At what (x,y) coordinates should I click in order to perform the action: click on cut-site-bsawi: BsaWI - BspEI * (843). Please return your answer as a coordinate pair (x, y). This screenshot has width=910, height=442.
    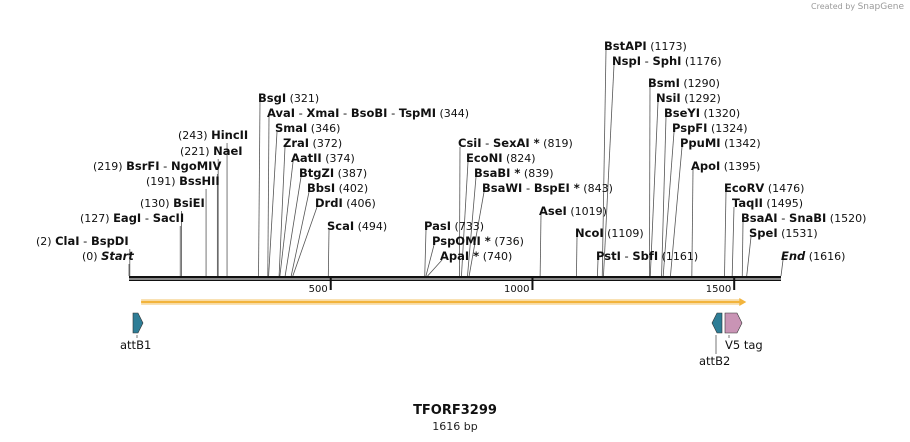
    Looking at the image, I should click on (547, 188).